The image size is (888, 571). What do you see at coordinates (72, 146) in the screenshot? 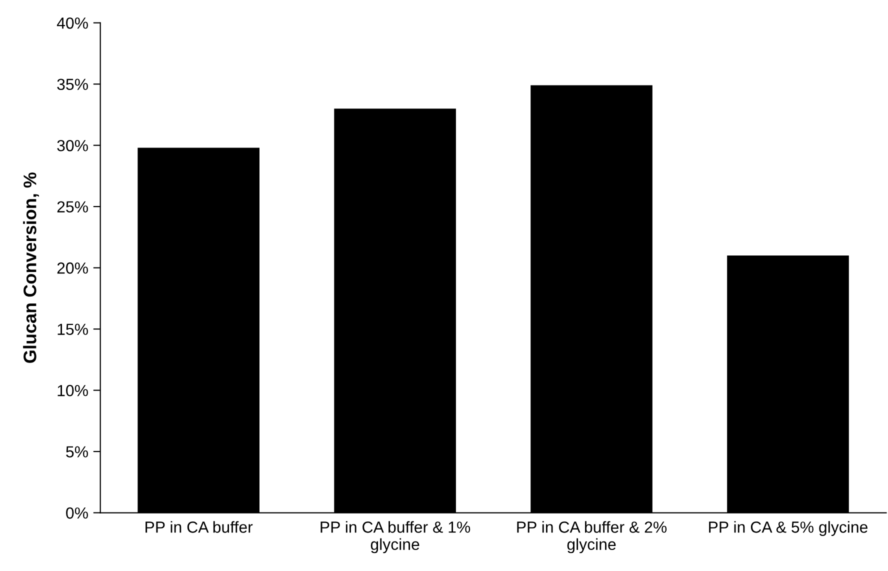
I see `y-tick-label: 30%` at bounding box center [72, 146].